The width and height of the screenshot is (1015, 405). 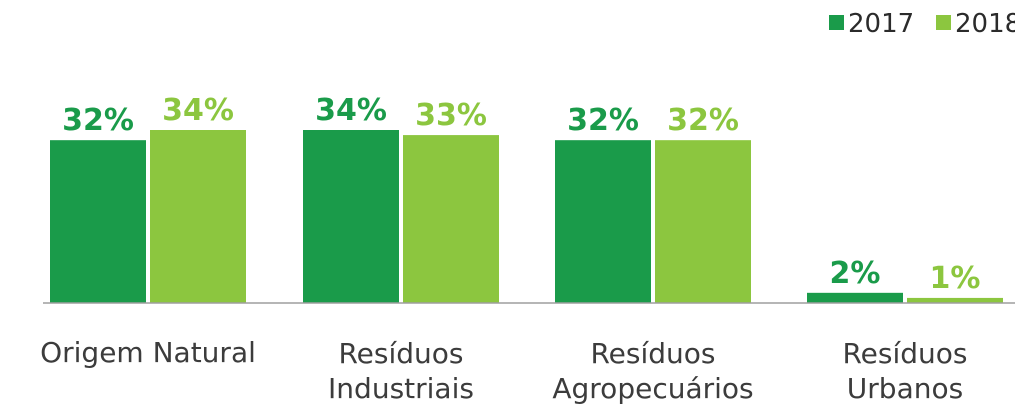 What do you see at coordinates (922, 24) in the screenshot?
I see `legend: 2017 2018` at bounding box center [922, 24].